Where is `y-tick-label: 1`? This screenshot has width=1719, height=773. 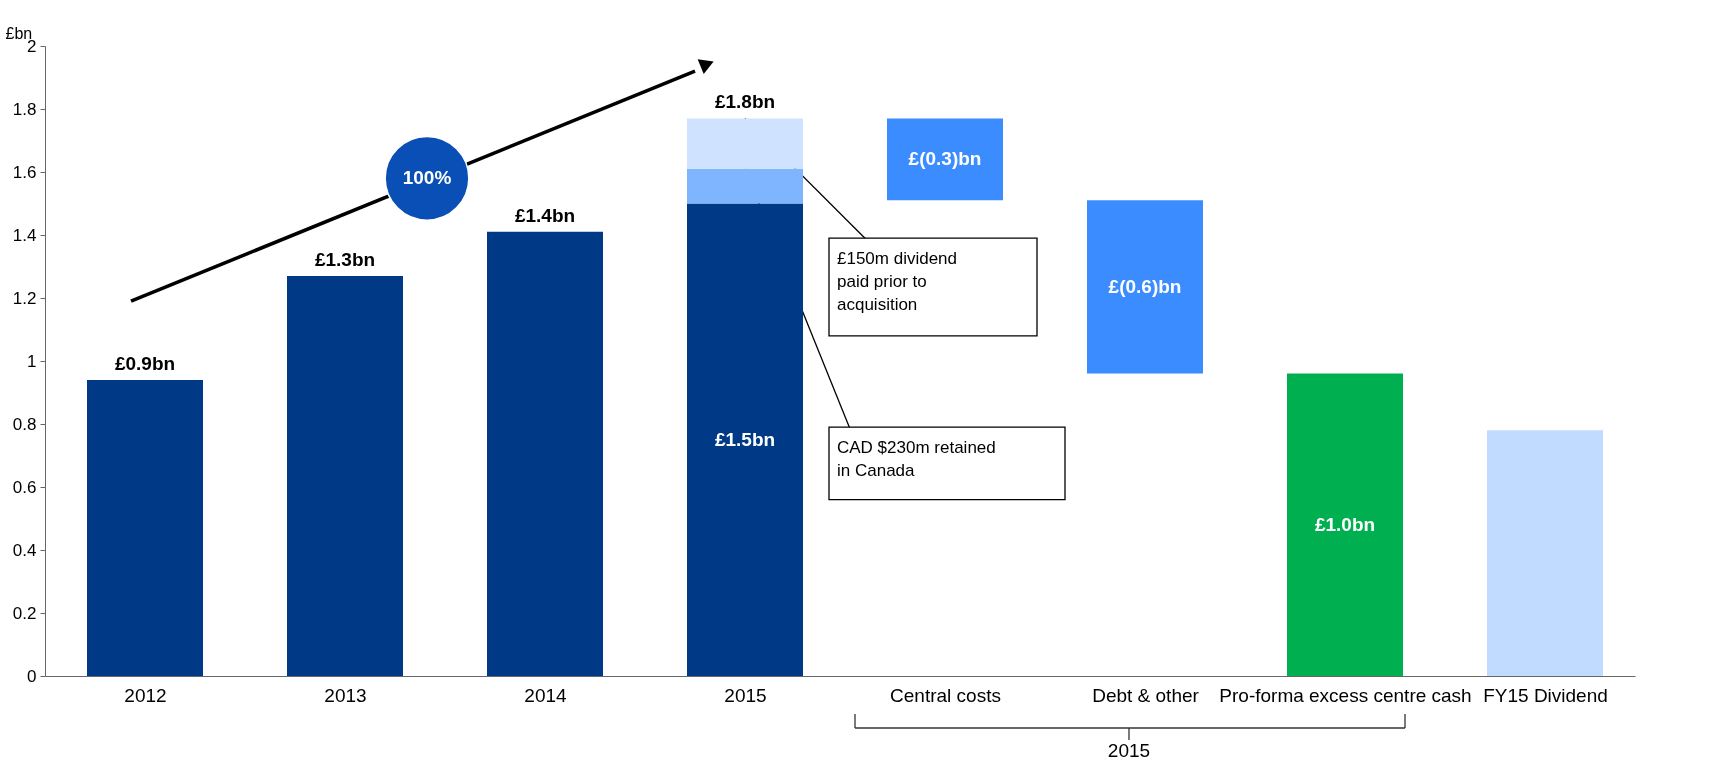 y-tick-label: 1 is located at coordinates (32, 361).